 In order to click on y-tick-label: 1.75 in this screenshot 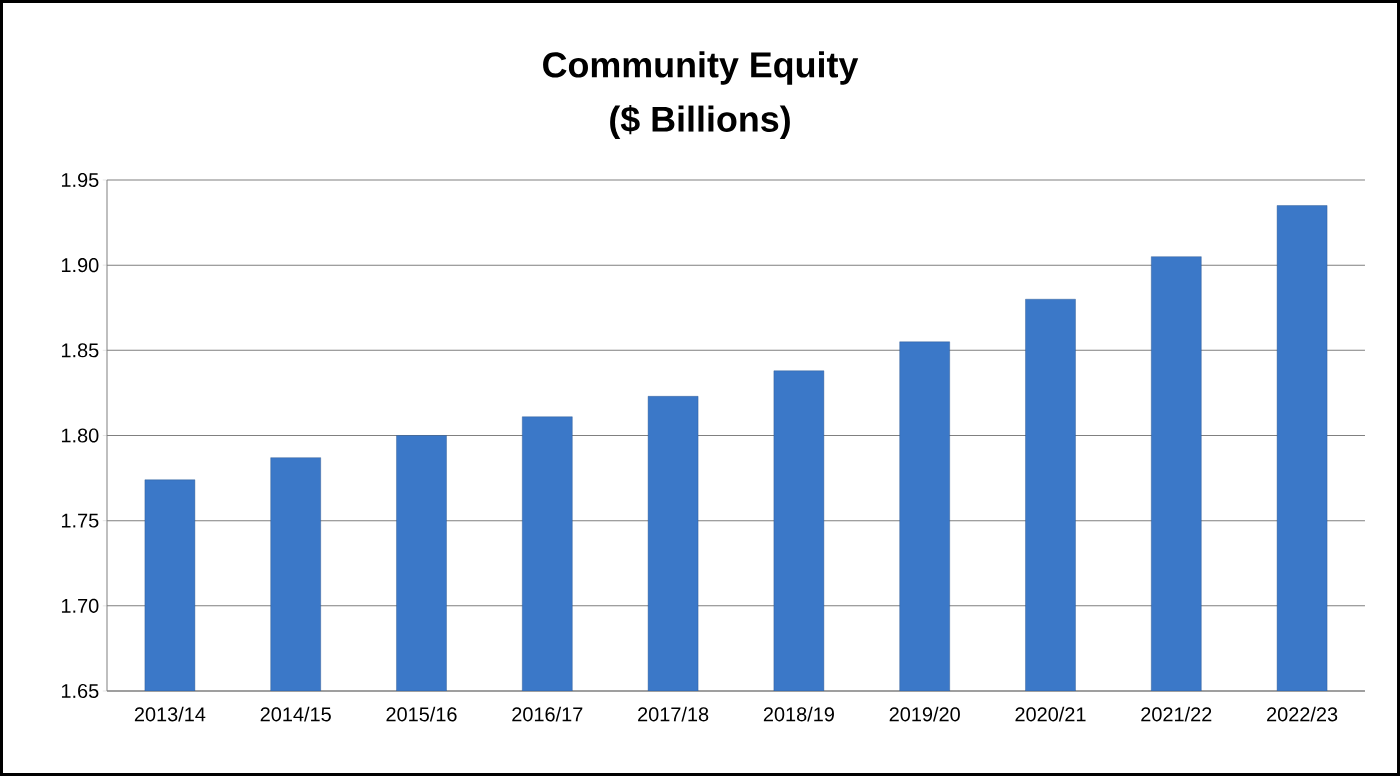, I will do `click(80, 520)`.